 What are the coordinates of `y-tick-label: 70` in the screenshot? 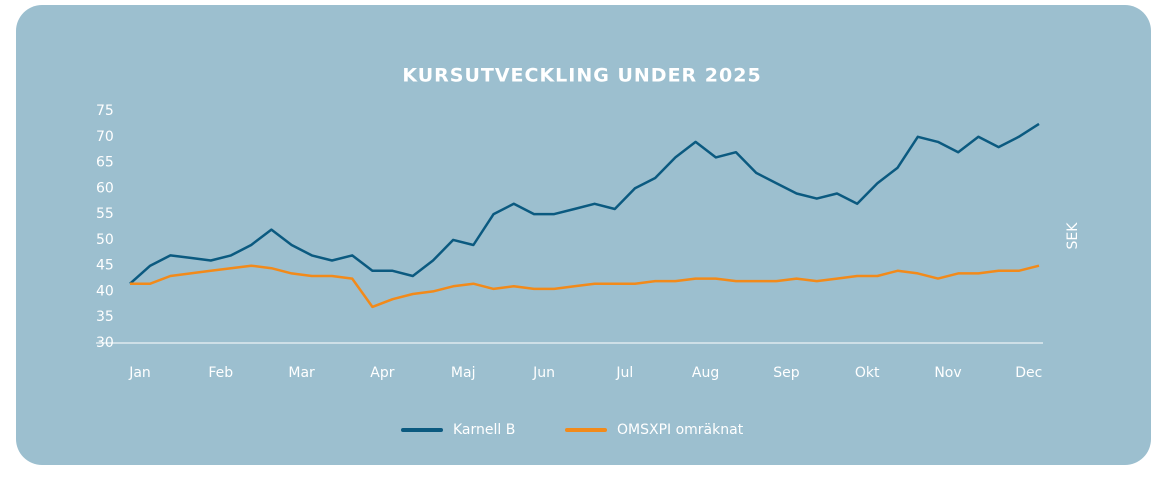 It's located at (105, 137).